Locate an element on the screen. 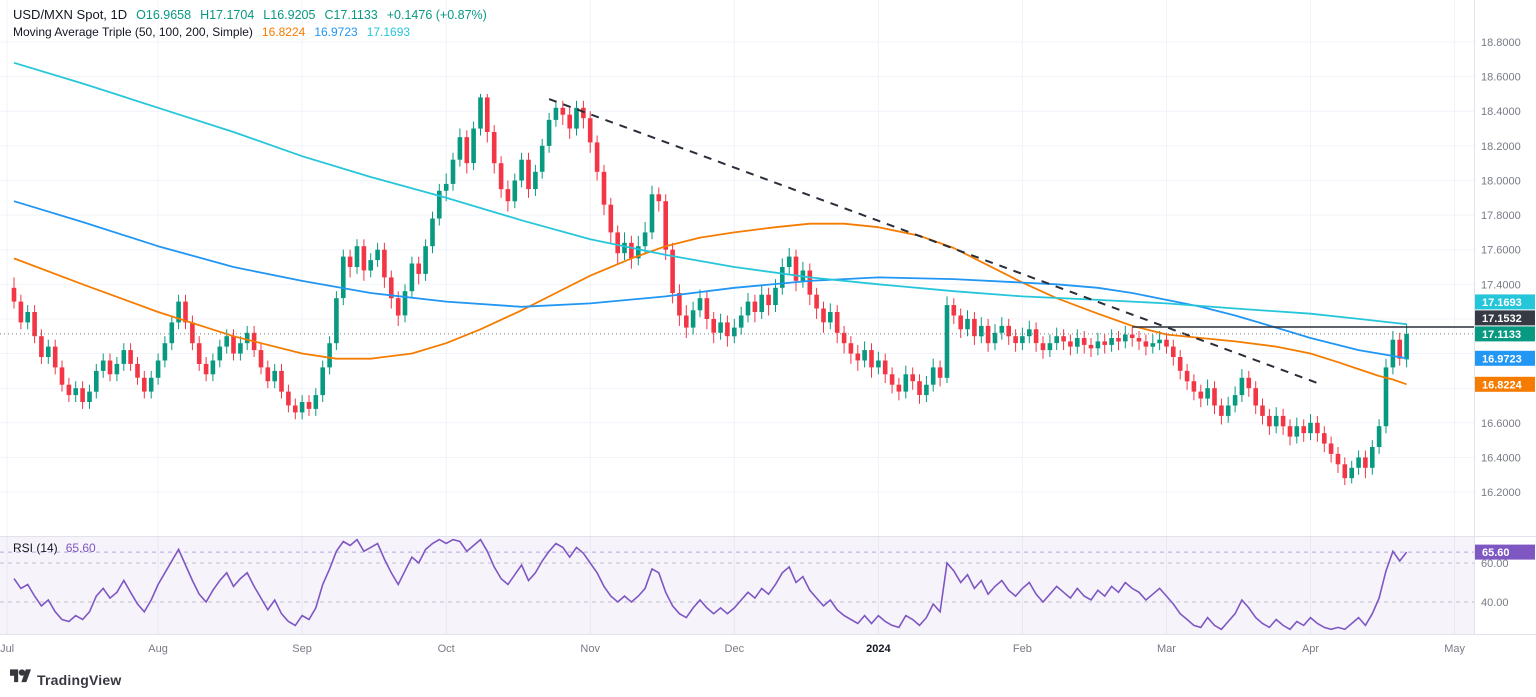 This screenshot has width=1536, height=697. price-tick-label: 17.4000 is located at coordinates (1501, 285).